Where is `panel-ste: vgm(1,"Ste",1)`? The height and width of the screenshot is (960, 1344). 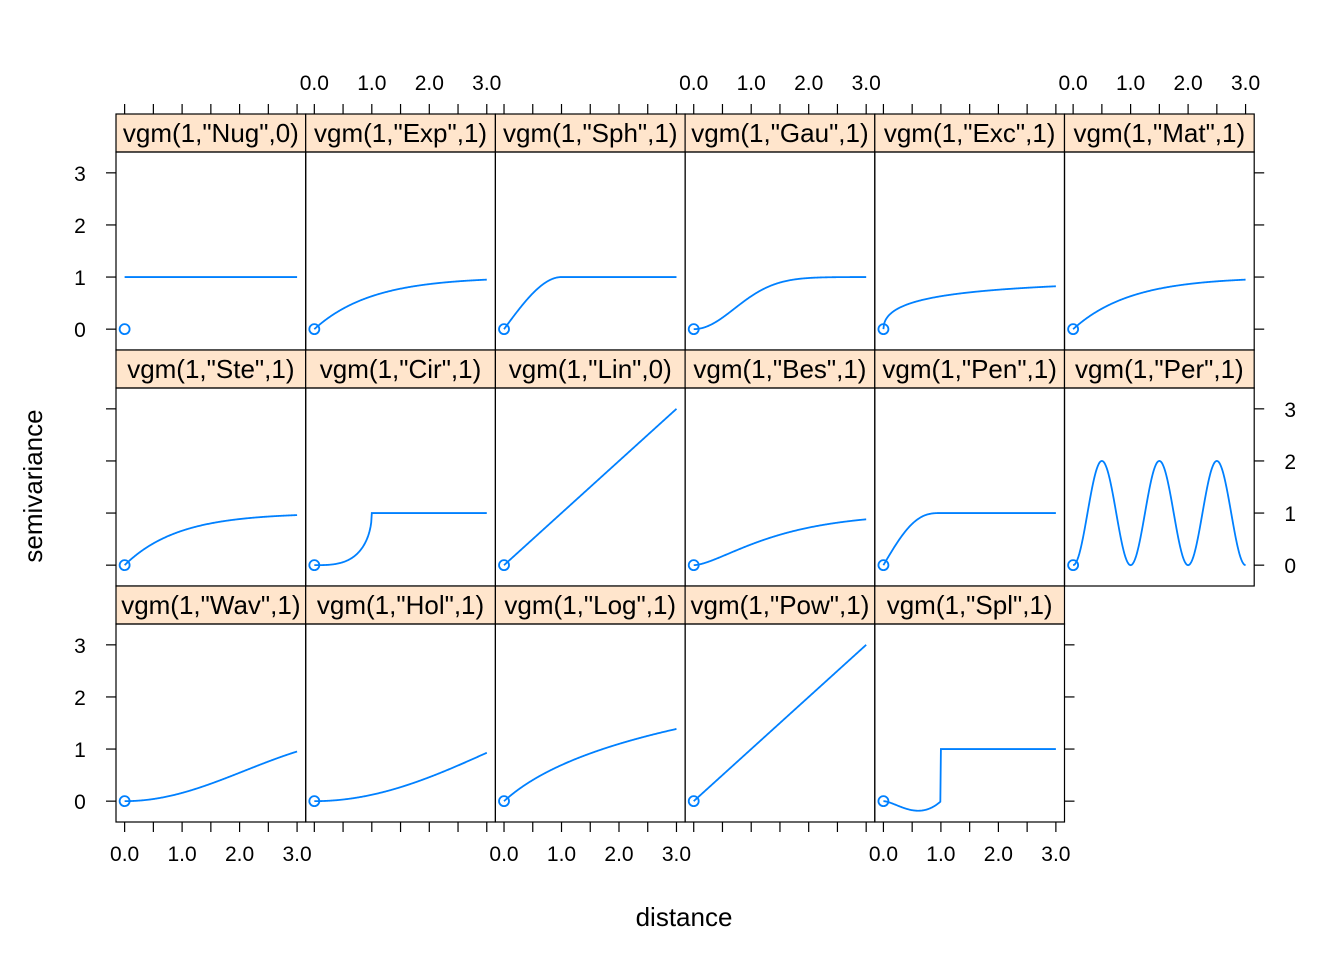 panel-ste: vgm(1,"Ste",1) is located at coordinates (211, 468).